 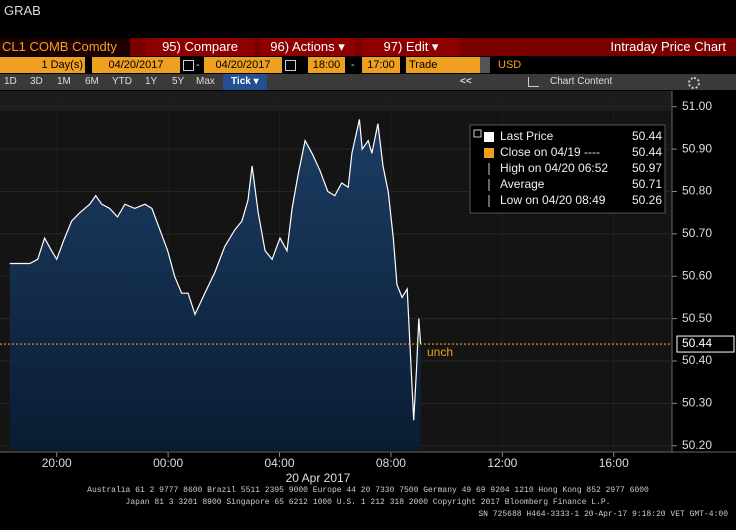 I want to click on y-tick-label: 50.80, so click(x=697, y=191).